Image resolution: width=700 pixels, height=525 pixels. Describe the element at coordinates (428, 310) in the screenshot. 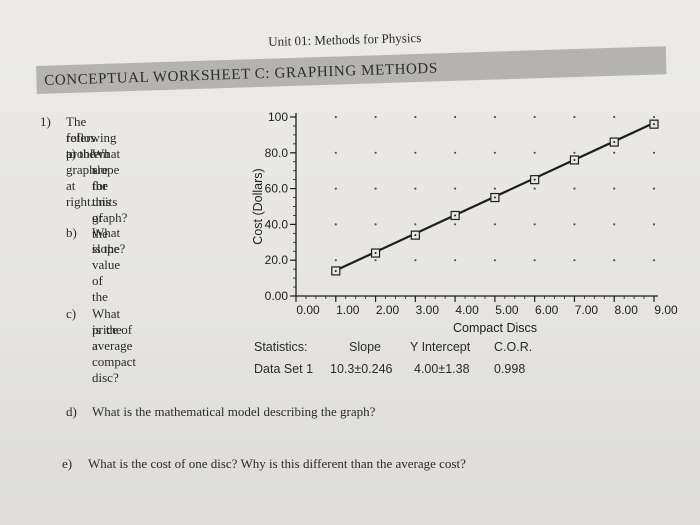

I see `x-tick-label: 3.00` at that location.